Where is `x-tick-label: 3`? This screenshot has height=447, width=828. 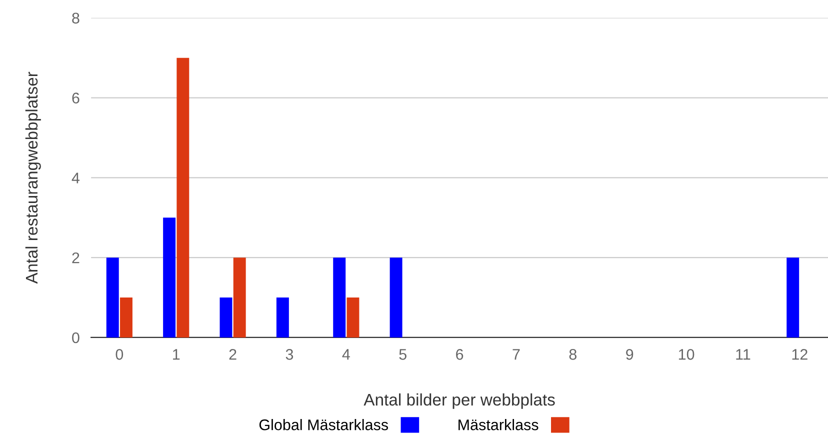
x-tick-label: 3 is located at coordinates (290, 354).